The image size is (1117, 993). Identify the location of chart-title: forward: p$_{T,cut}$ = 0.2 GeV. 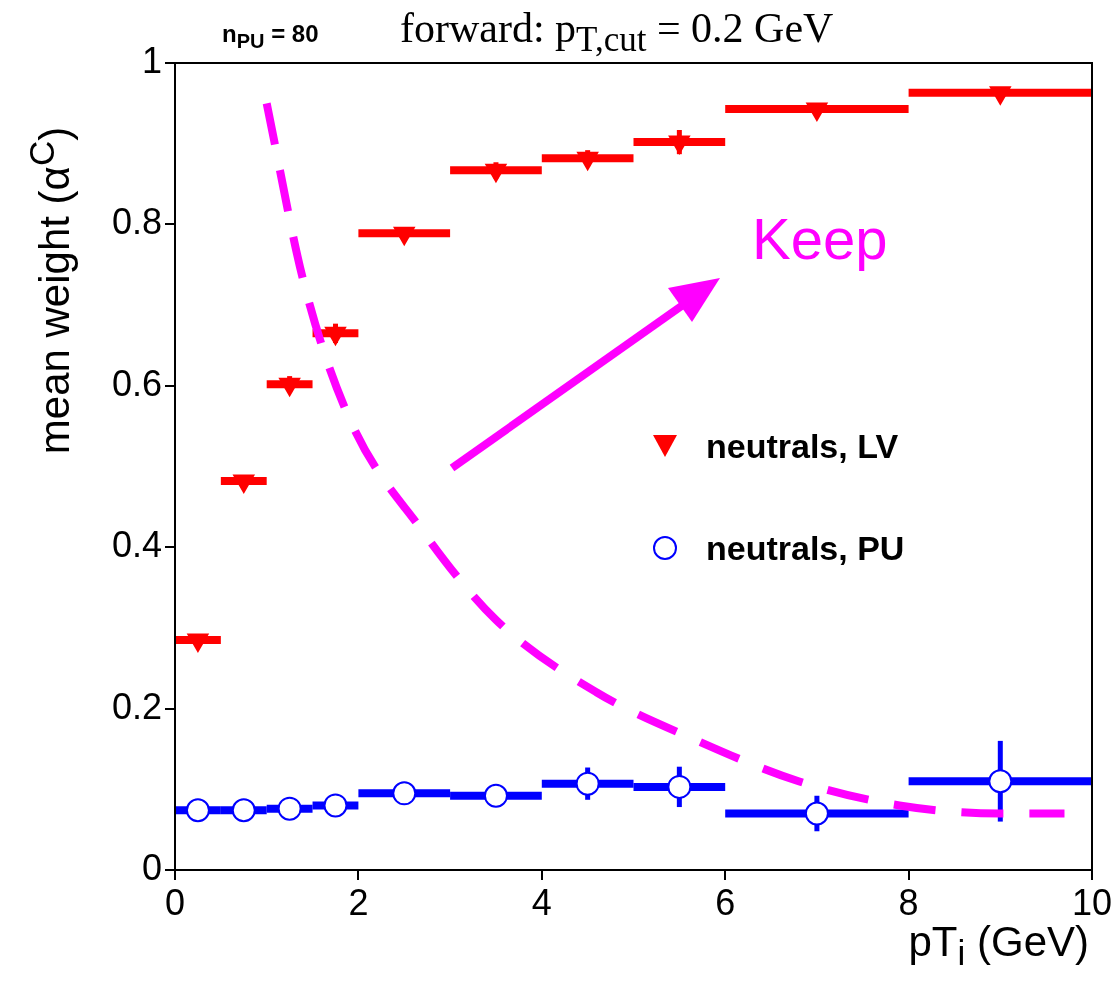
(617, 32).